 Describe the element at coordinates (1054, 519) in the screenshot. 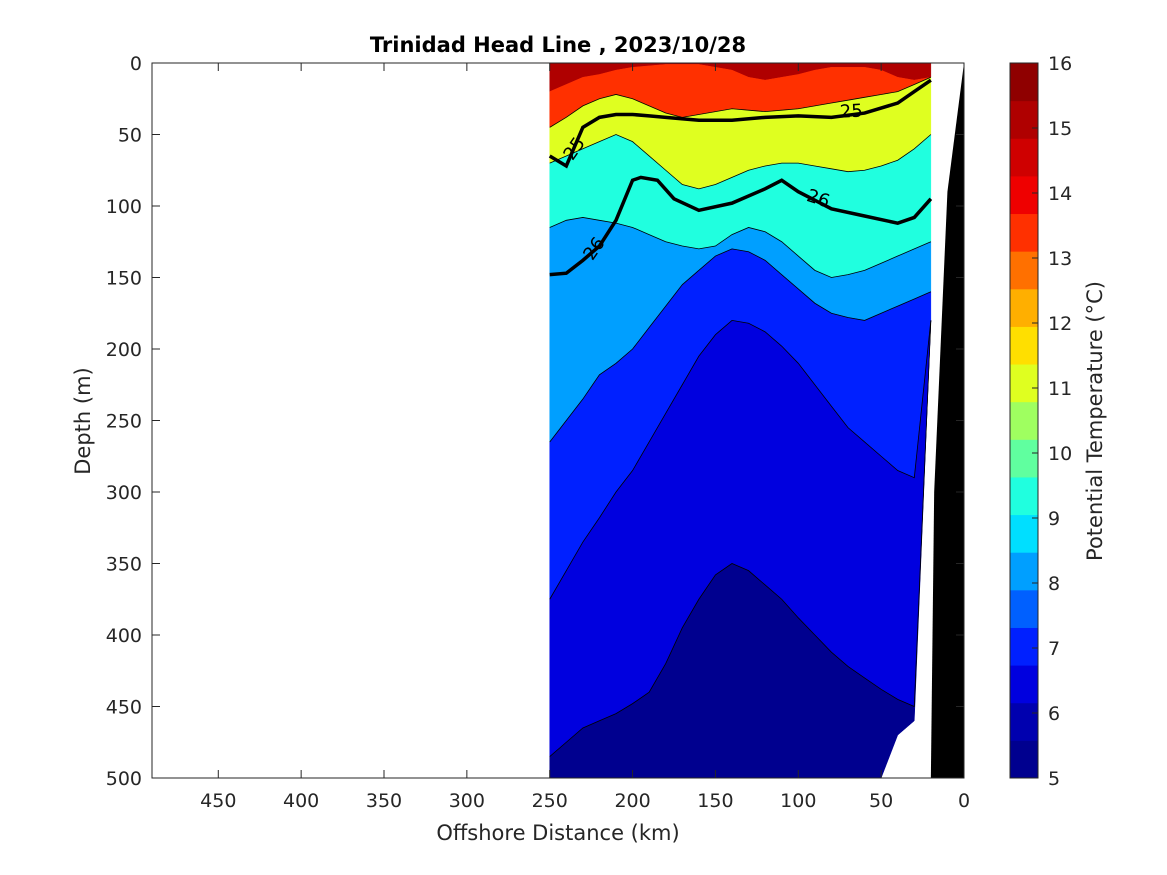

I see `colorbar-tick-label-4: 9` at that location.